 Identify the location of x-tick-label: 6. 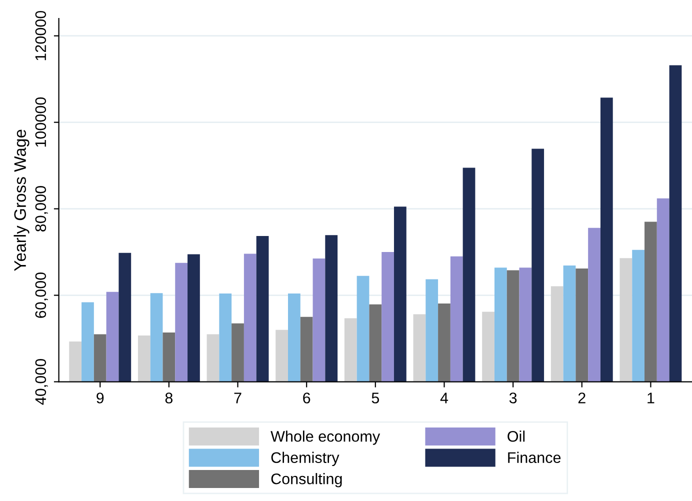
(306, 398).